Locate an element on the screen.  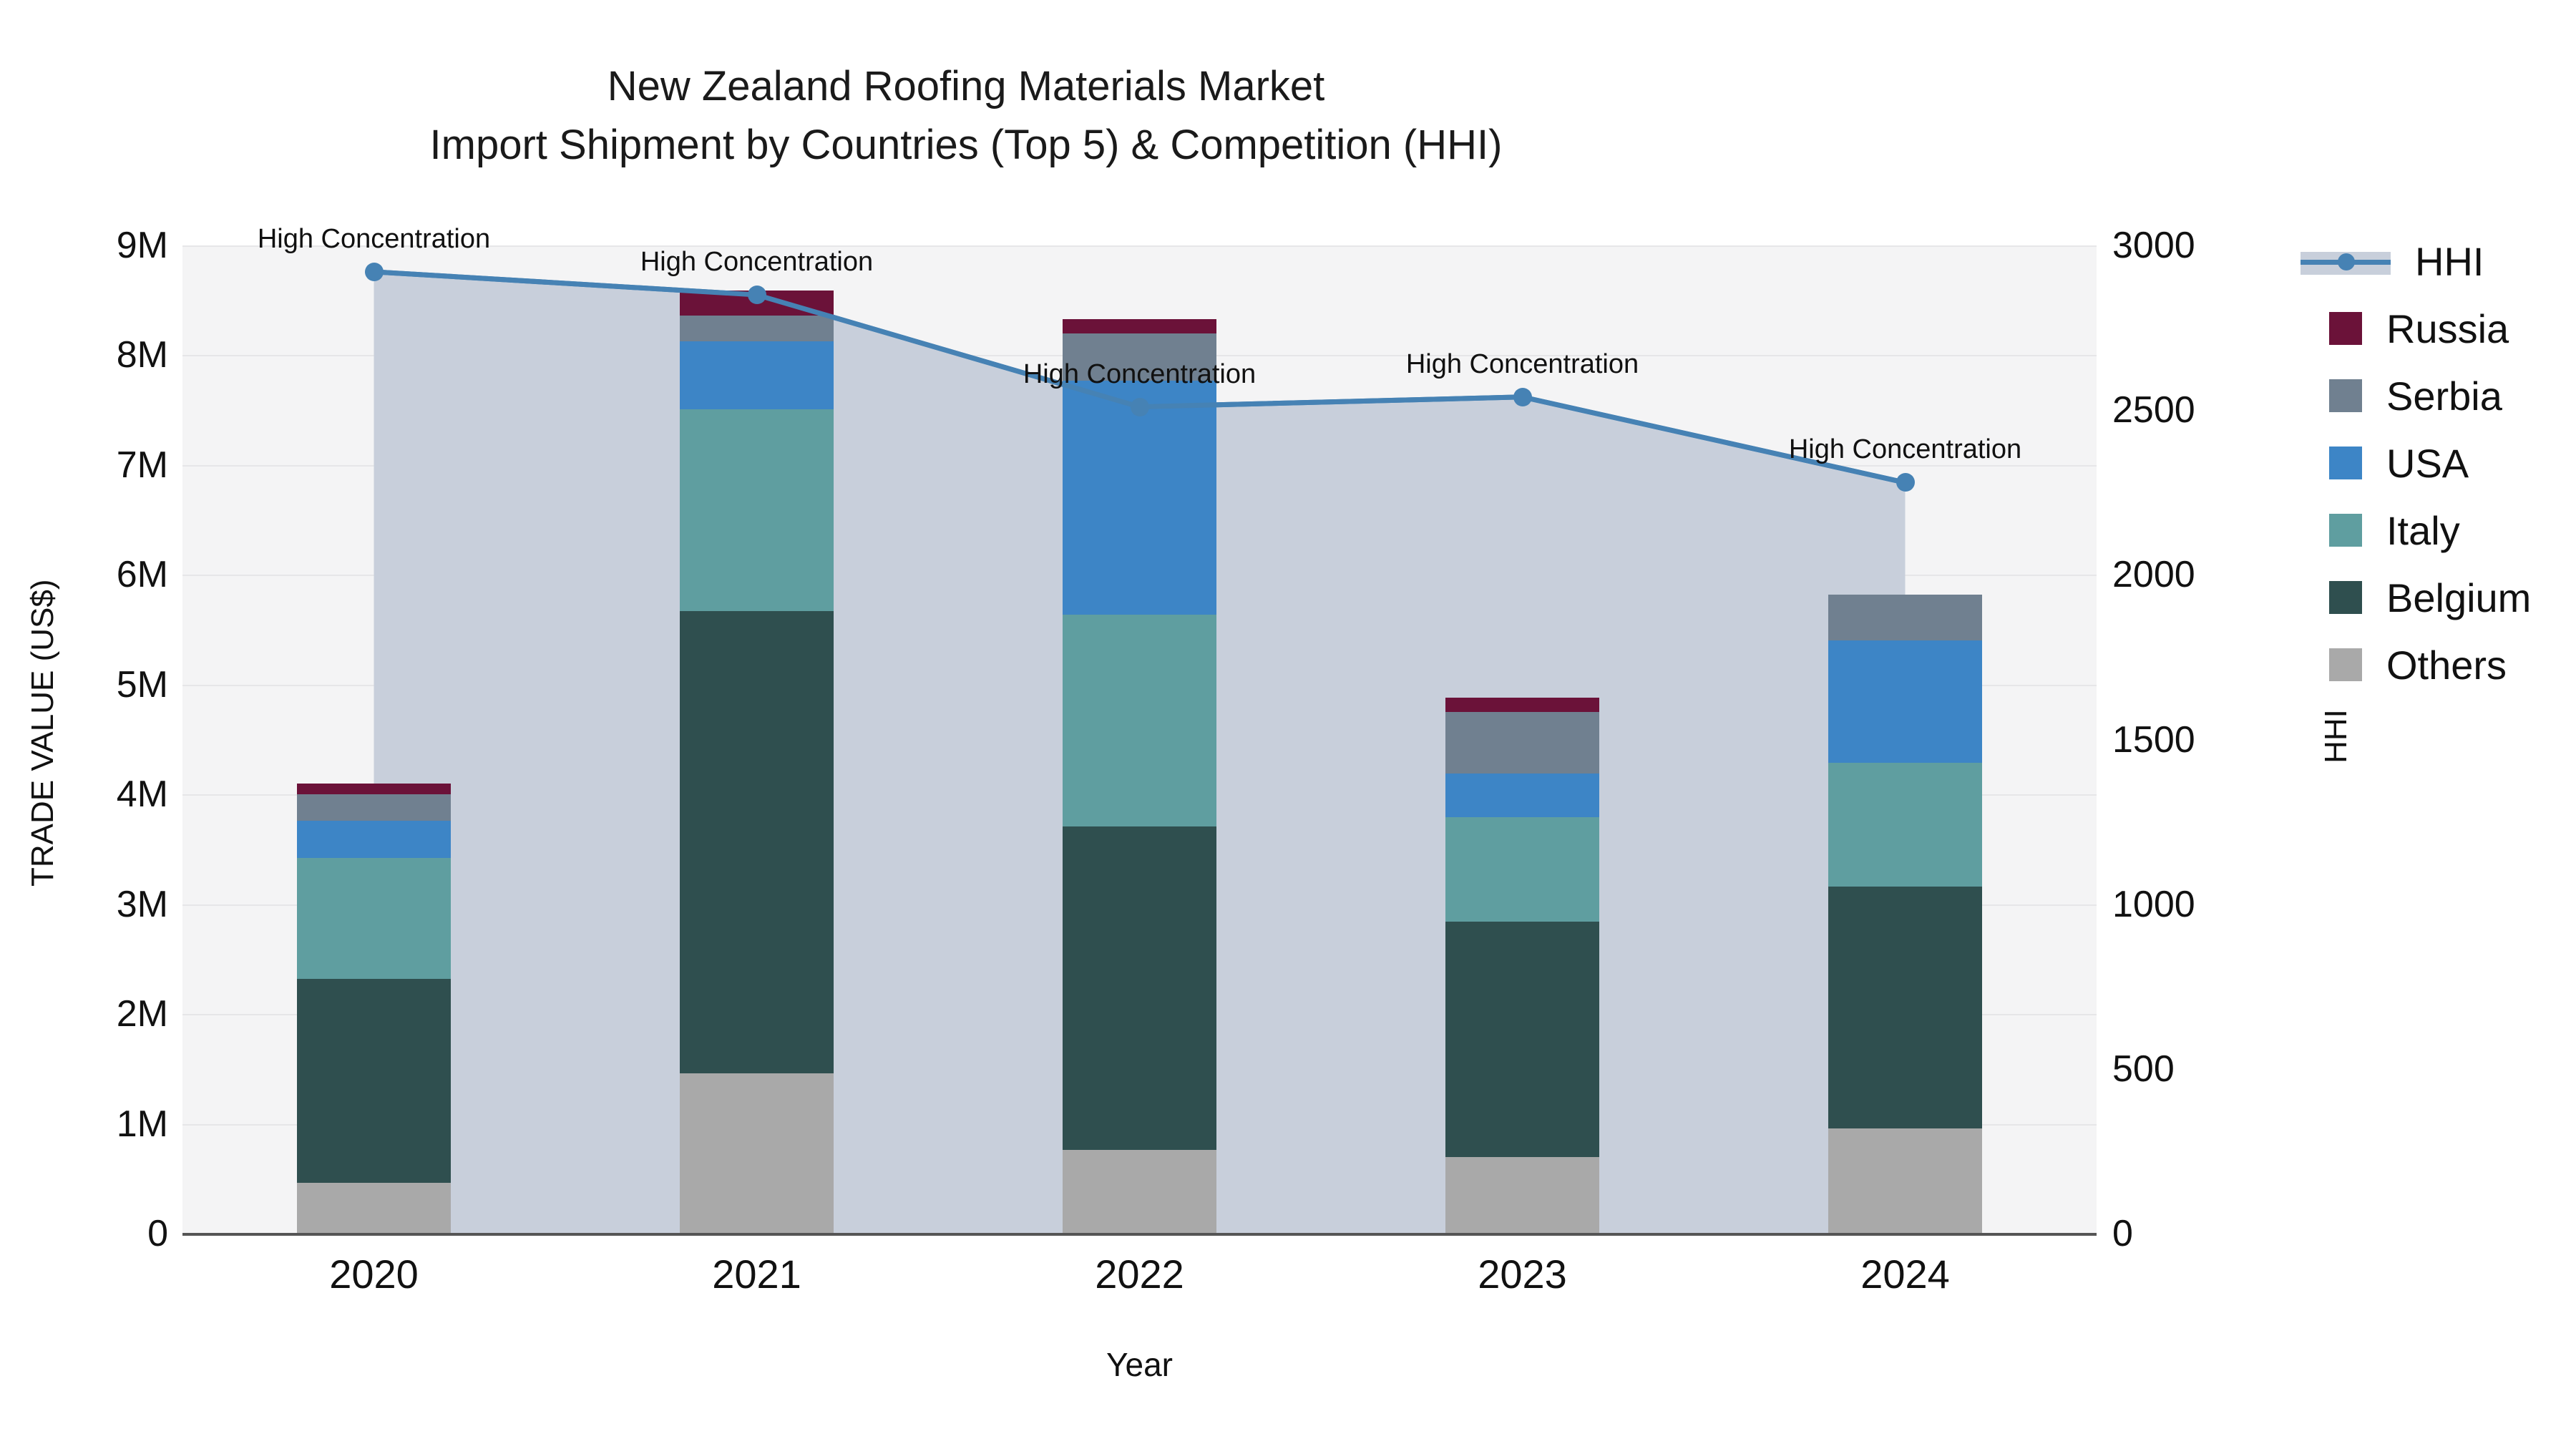
bar-stack-2022 is located at coordinates (1139, 776).